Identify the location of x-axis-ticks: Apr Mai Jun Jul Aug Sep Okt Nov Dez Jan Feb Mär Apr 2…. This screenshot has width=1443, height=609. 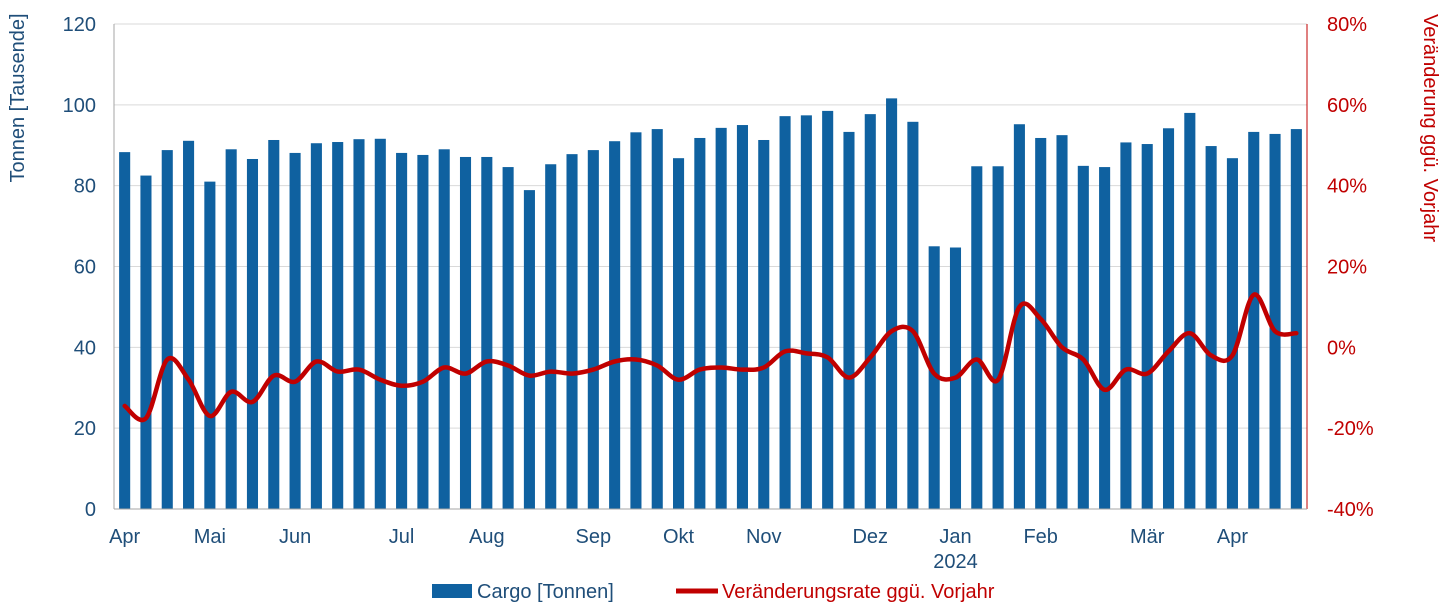
(678, 549).